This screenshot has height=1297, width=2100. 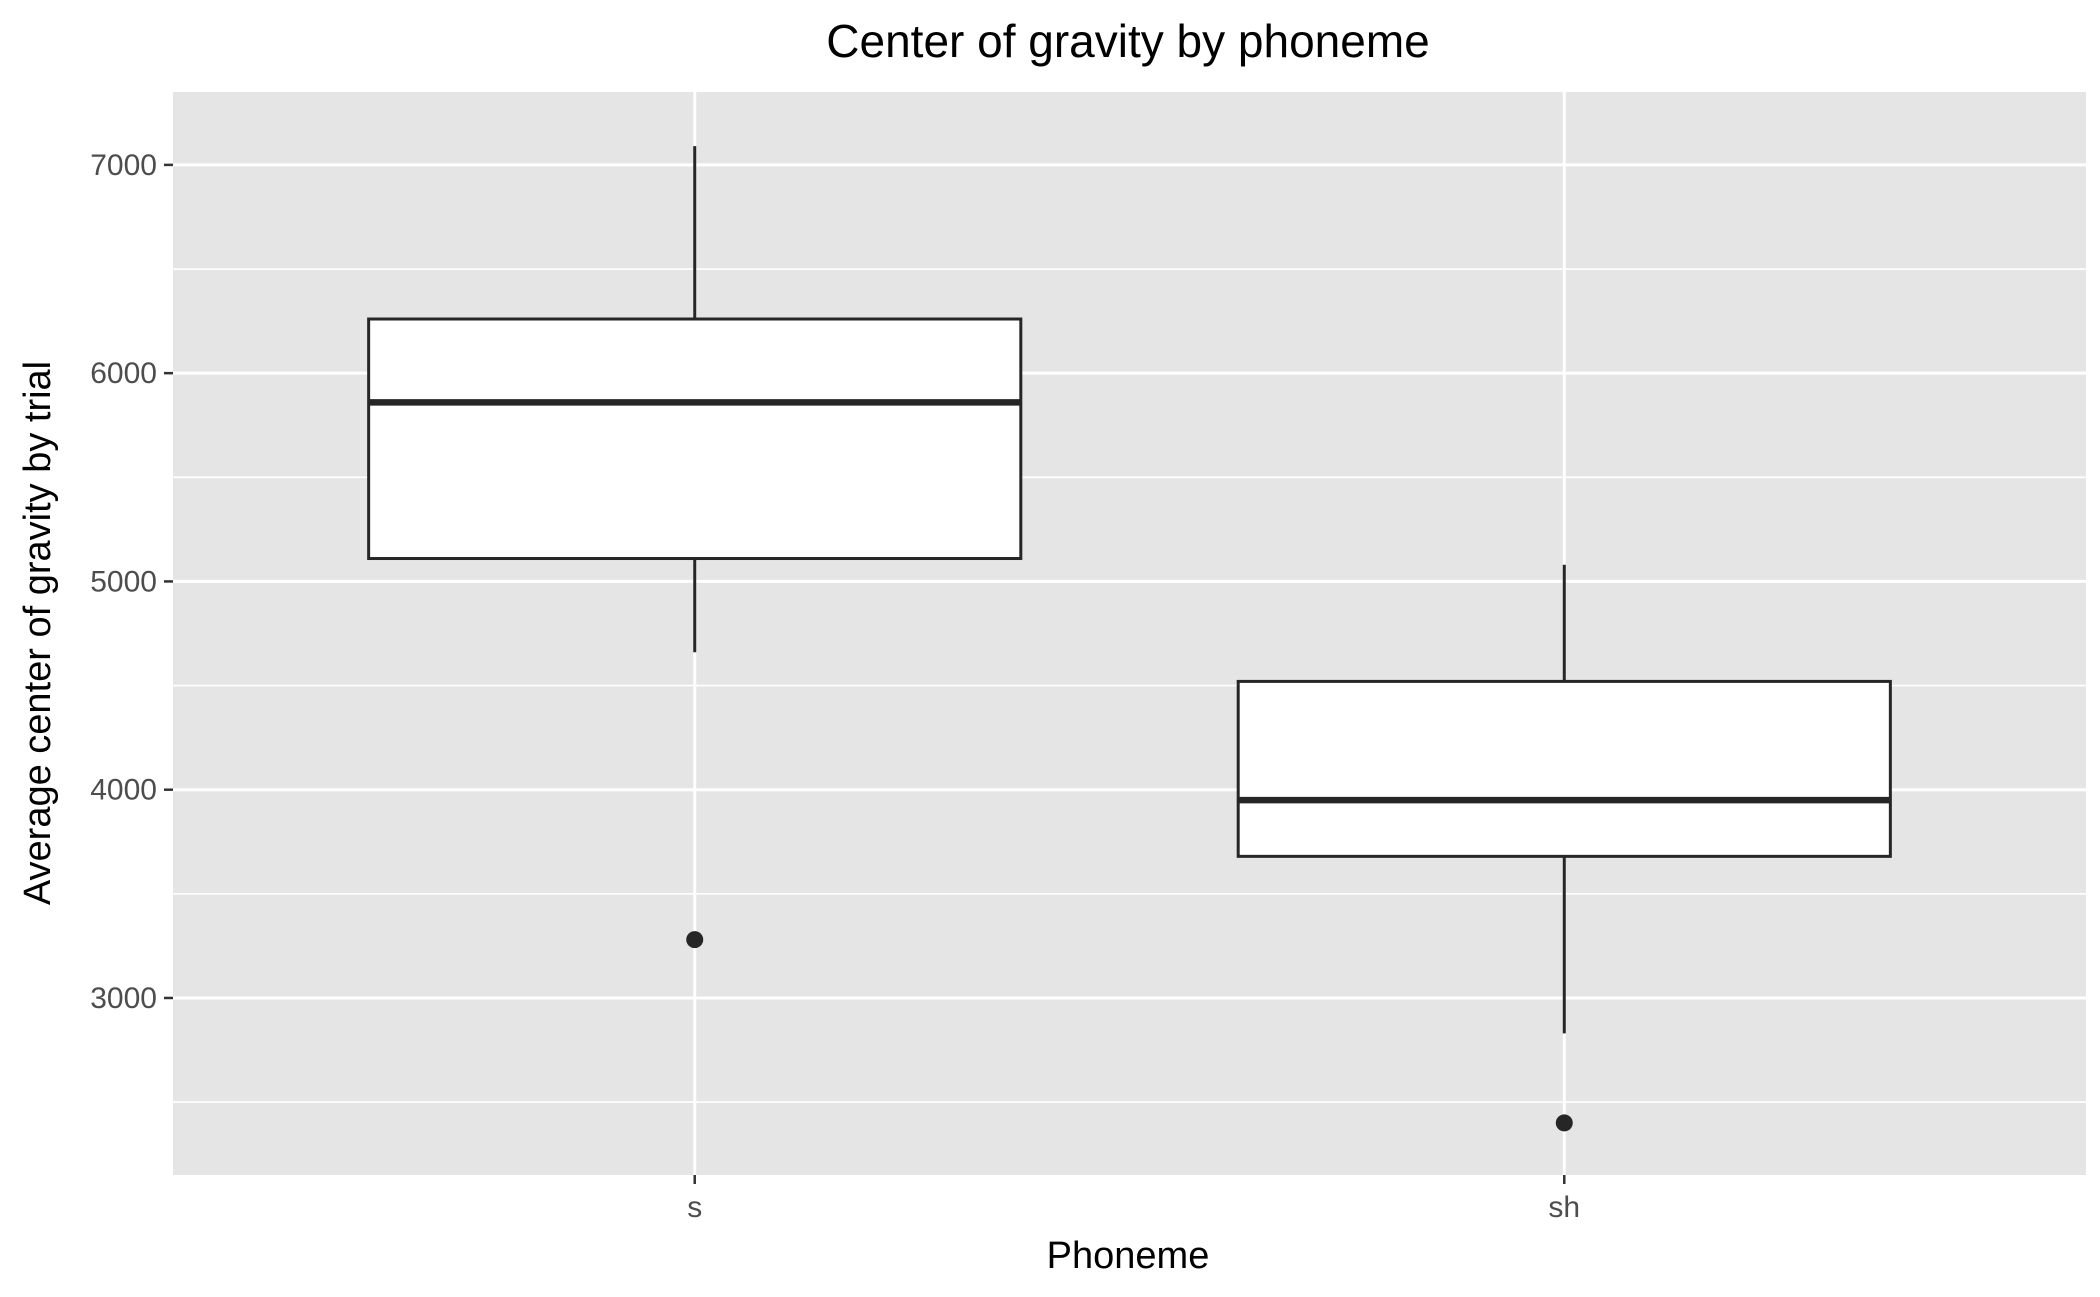 What do you see at coordinates (1564, 1207) in the screenshot?
I see `x-tick-label: sh` at bounding box center [1564, 1207].